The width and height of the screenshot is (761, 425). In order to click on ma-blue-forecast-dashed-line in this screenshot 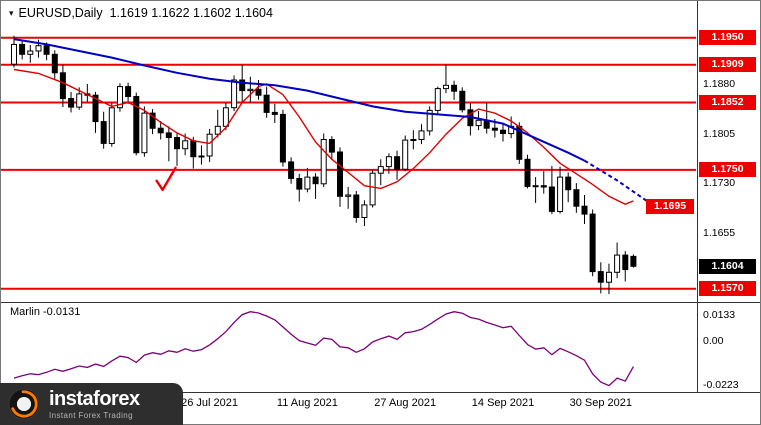, I will do `click(617, 181)`.